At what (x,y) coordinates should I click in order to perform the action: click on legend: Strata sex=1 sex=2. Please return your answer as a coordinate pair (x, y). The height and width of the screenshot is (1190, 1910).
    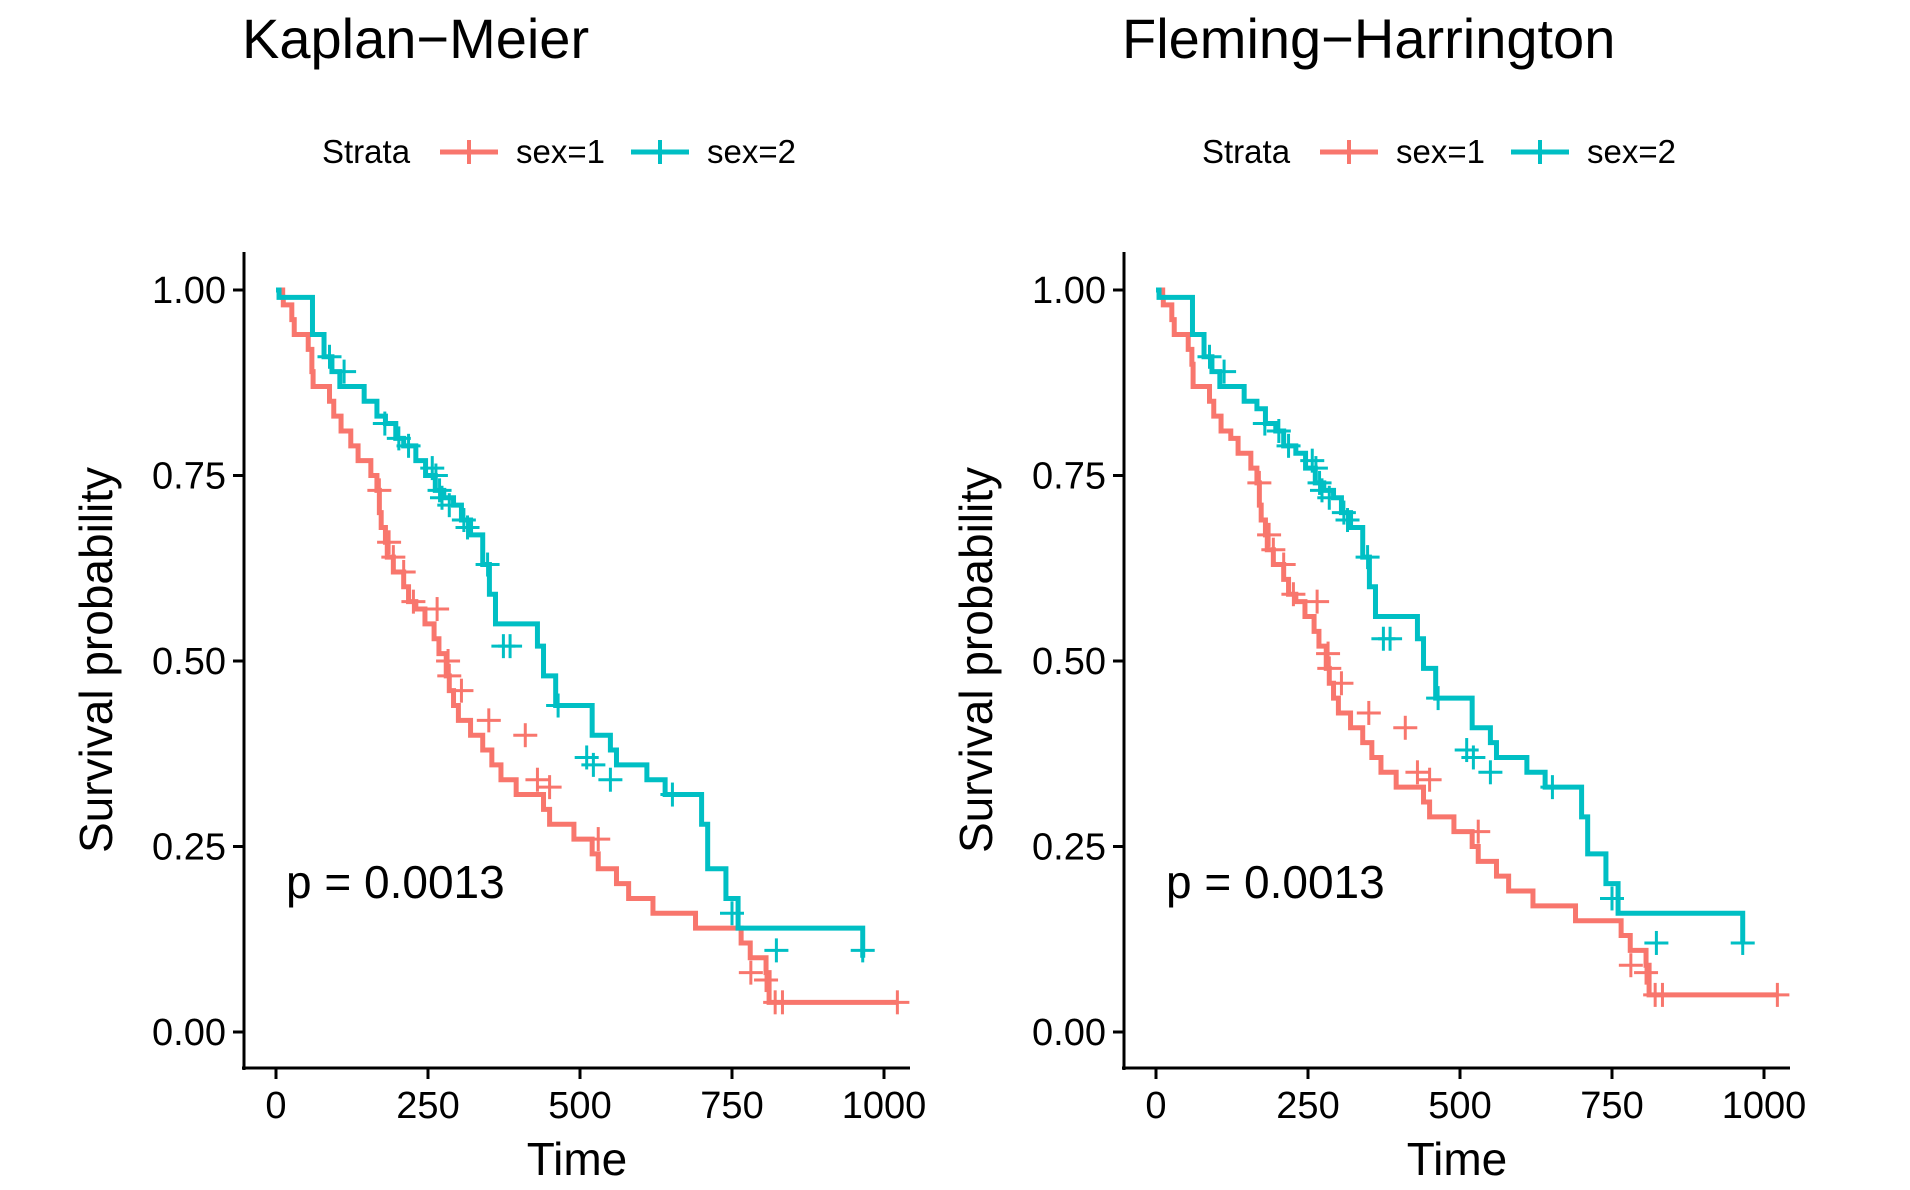
    Looking at the image, I should click on (1450, 152).